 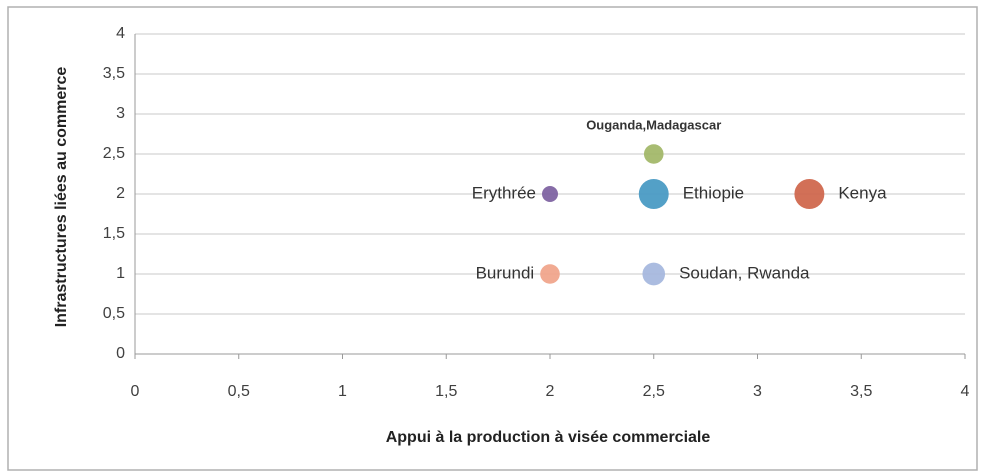 What do you see at coordinates (505, 272) in the screenshot?
I see `data-label: Burundi` at bounding box center [505, 272].